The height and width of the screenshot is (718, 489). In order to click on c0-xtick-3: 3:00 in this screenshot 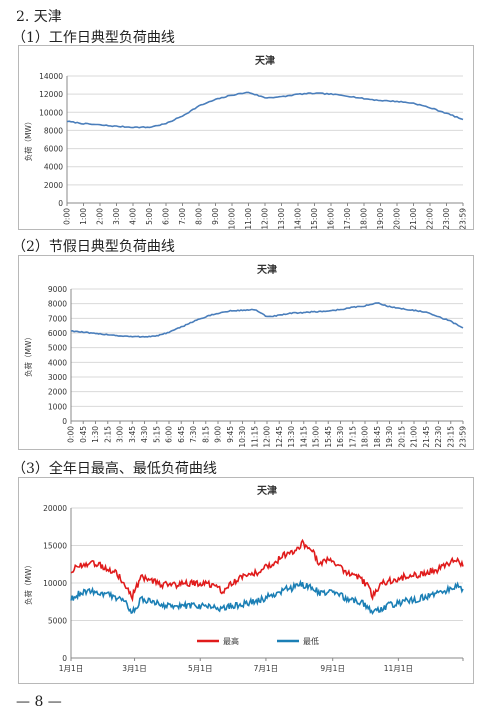, I will do `click(116, 216)`.